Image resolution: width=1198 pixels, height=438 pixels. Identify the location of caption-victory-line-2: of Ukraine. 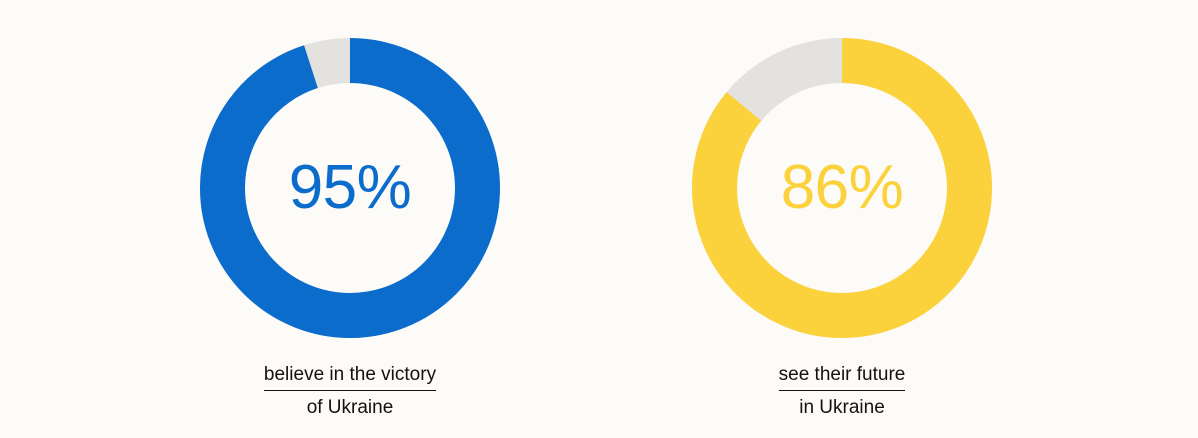
(350, 407).